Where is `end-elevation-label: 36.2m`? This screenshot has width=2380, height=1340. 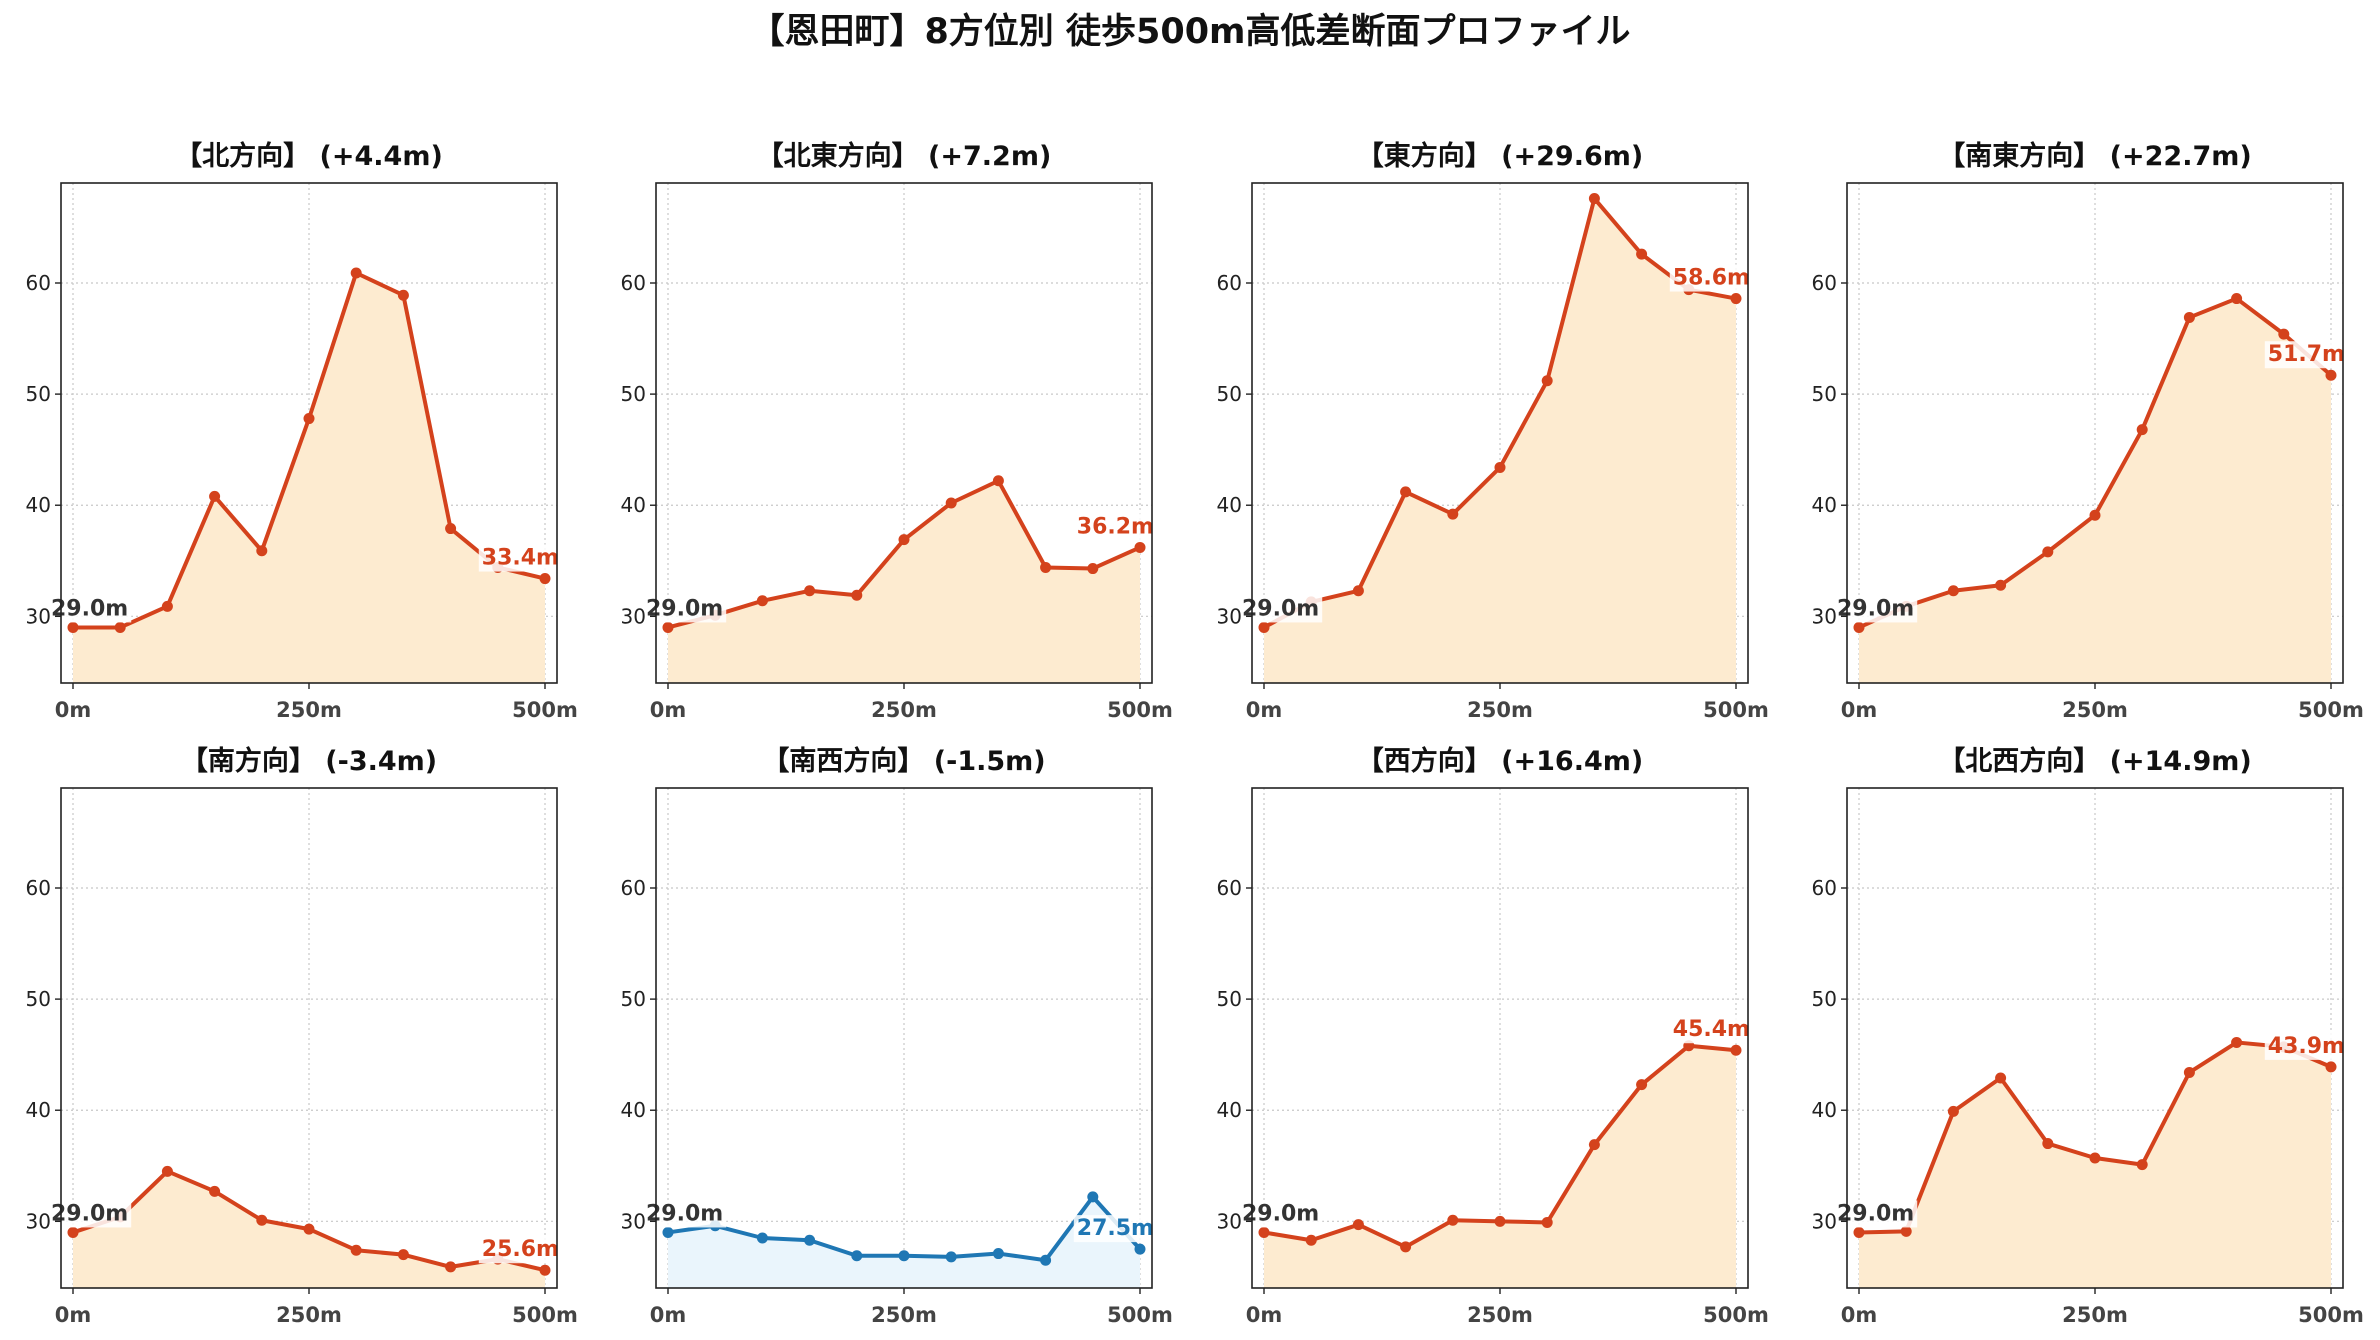 end-elevation-label: 36.2m is located at coordinates (1115, 526).